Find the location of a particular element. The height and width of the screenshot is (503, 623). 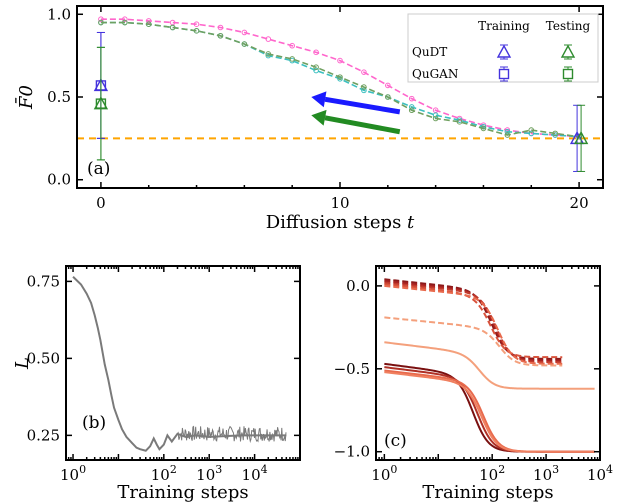

panel-a-xlabel: Diffusion steps t is located at coordinates (340, 222).